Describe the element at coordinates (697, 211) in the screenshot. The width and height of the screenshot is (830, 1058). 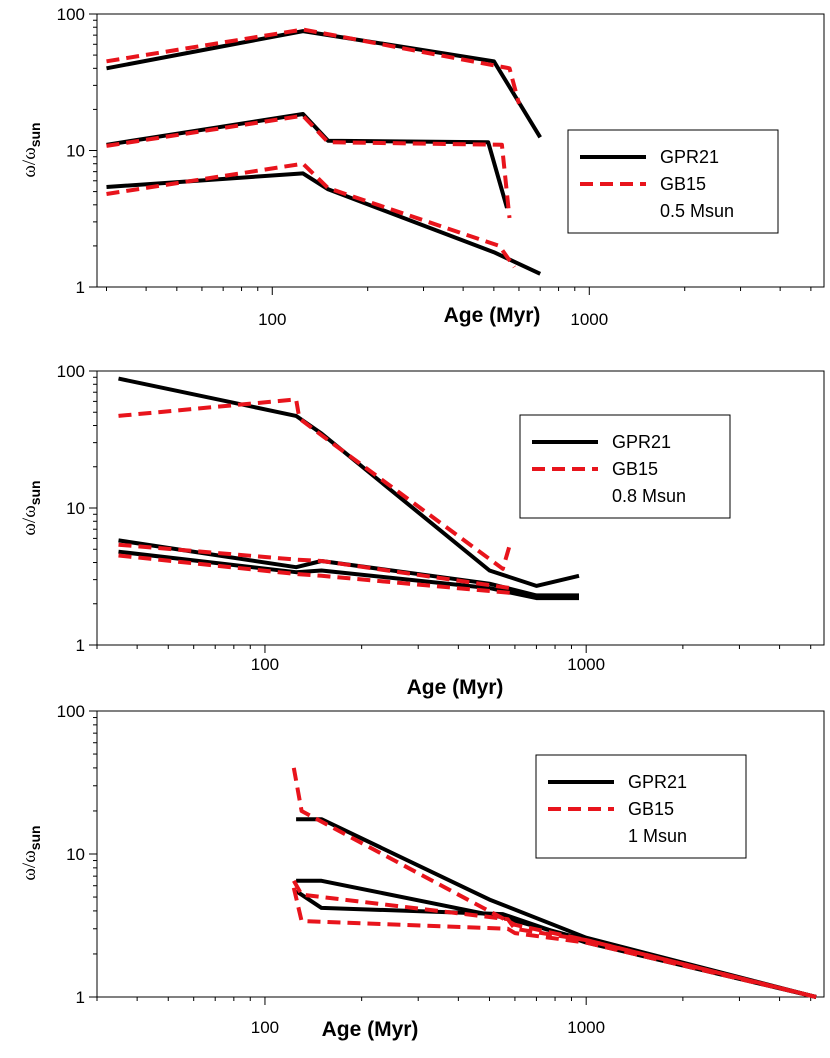
I see `legend-mass-note: 0.5 Msun` at that location.